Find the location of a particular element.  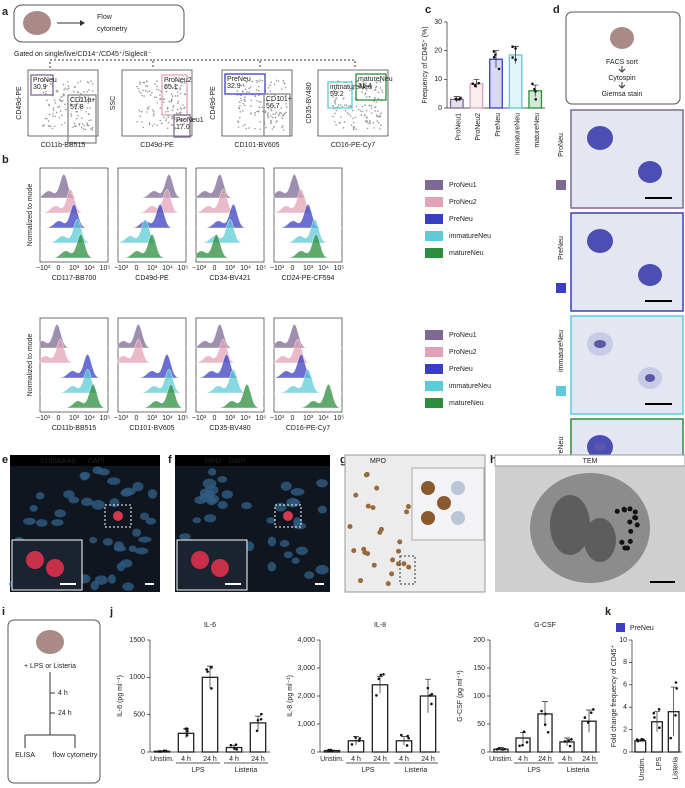

gate-value: 32.9 is located at coordinates (234, 86).